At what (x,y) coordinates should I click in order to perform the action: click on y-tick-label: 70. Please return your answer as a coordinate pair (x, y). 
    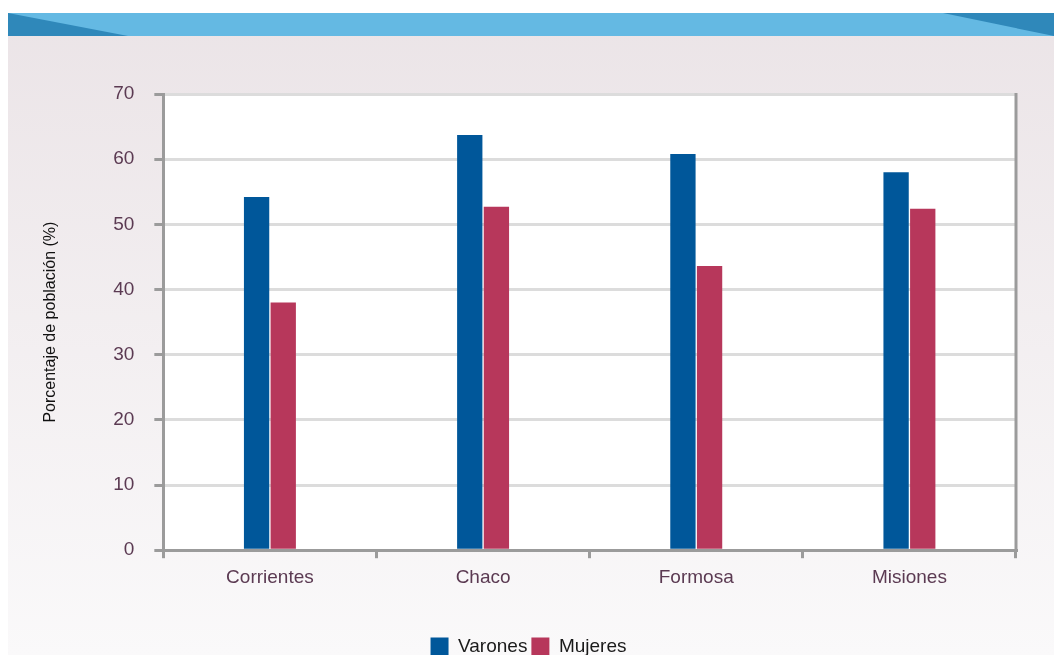
    Looking at the image, I should click on (124, 93).